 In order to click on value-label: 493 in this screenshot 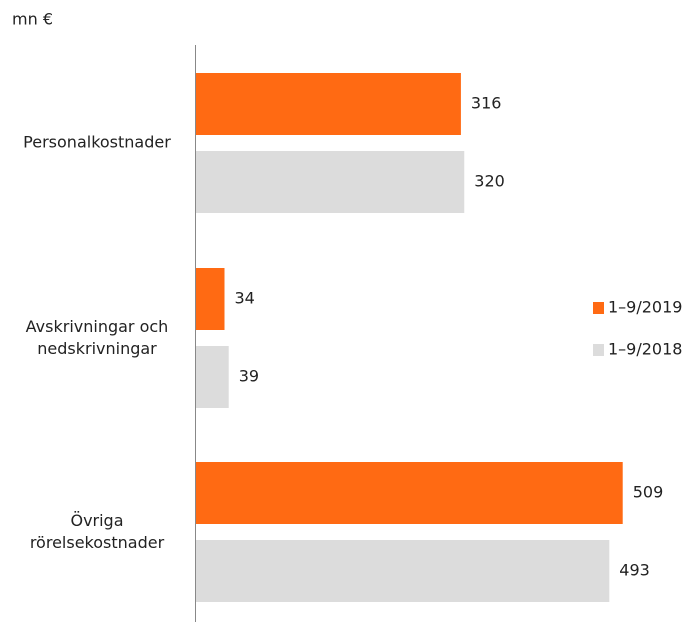, I will do `click(634, 570)`.